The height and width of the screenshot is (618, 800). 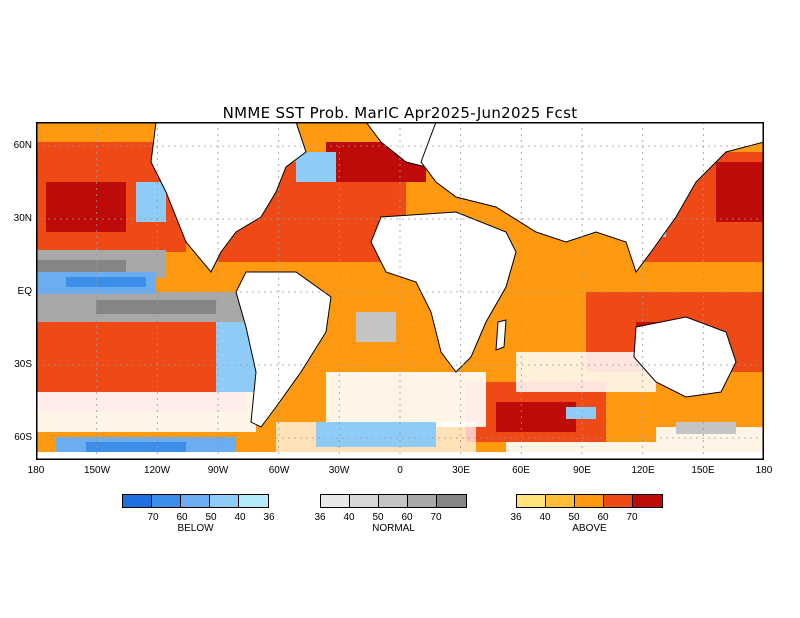 What do you see at coordinates (195, 528) in the screenshot?
I see `legend-below-caption: BELOW` at bounding box center [195, 528].